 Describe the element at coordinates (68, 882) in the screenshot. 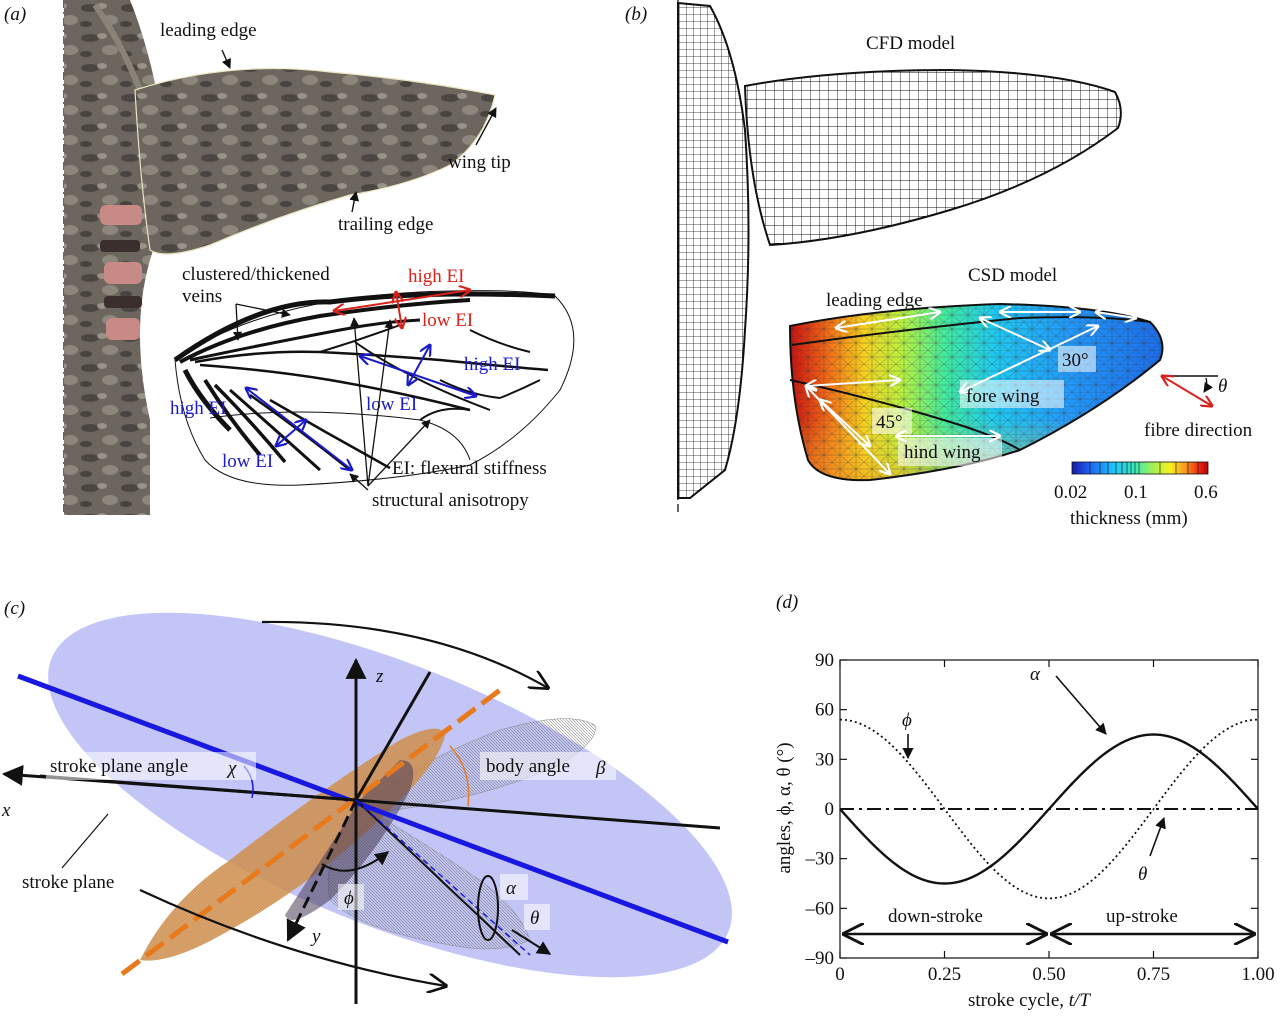

I see `label-stroke-plane: stroke plane` at that location.